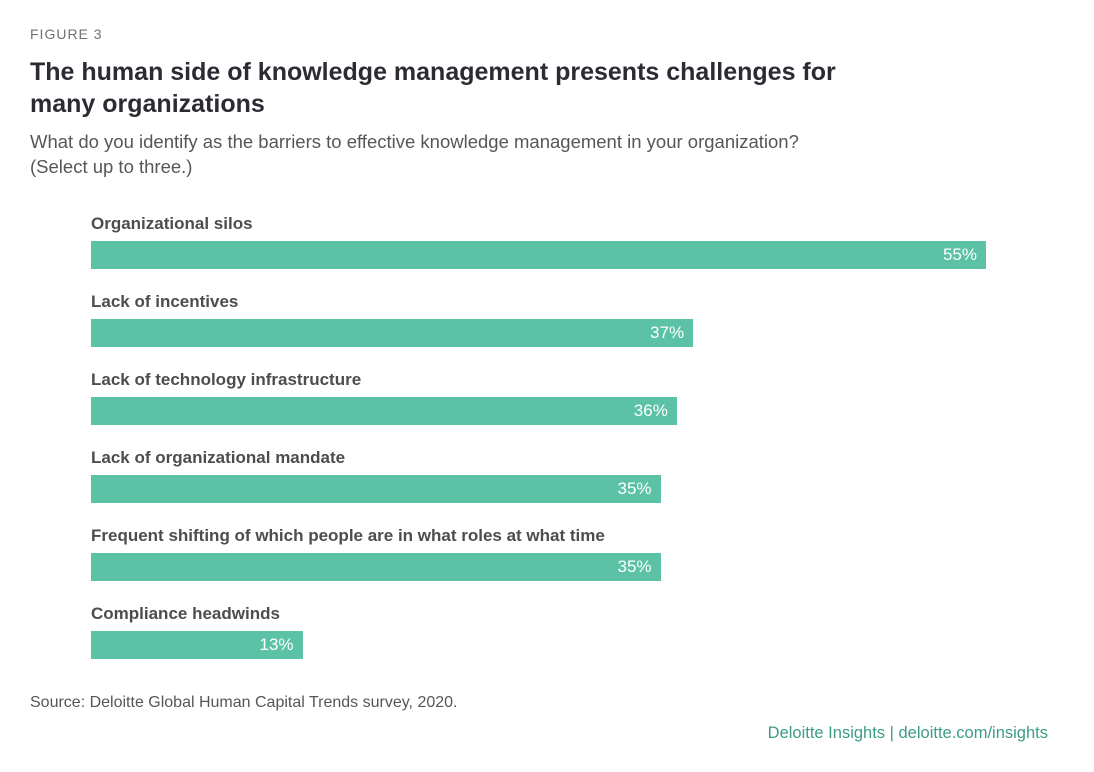  Describe the element at coordinates (650, 410) in the screenshot. I see `bar-value-label: 36%` at that location.